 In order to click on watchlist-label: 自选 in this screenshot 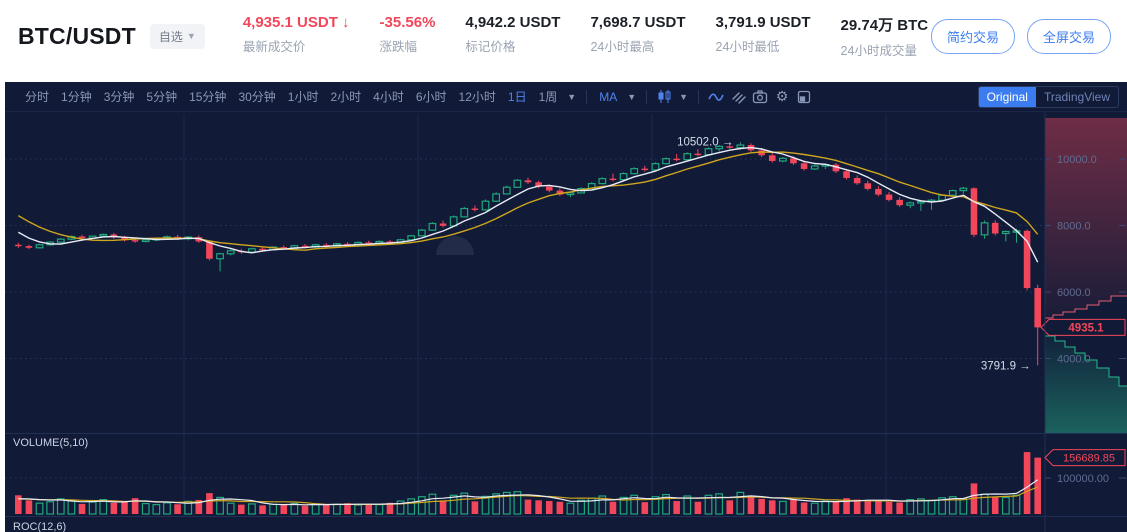, I will do `click(170, 36)`.